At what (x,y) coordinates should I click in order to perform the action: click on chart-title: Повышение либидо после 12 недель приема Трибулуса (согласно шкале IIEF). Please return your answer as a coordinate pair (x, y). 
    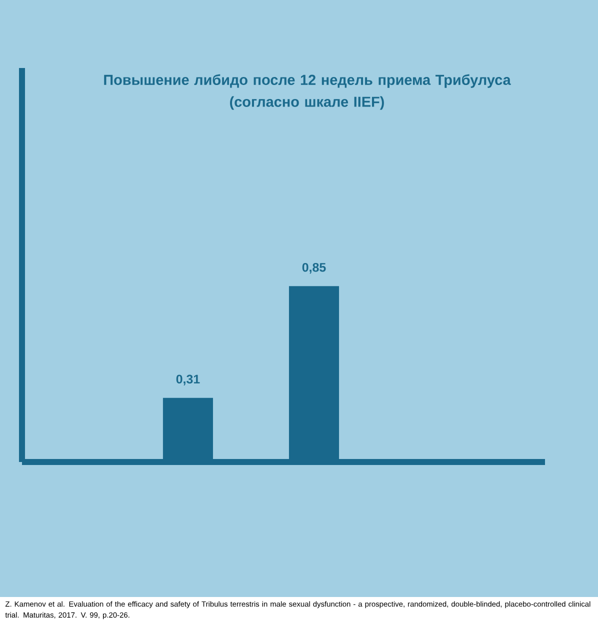
    Looking at the image, I should click on (307, 92).